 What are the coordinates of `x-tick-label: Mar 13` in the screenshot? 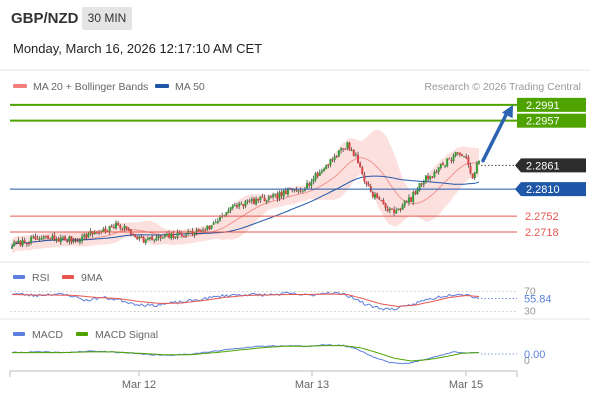 It's located at (312, 385).